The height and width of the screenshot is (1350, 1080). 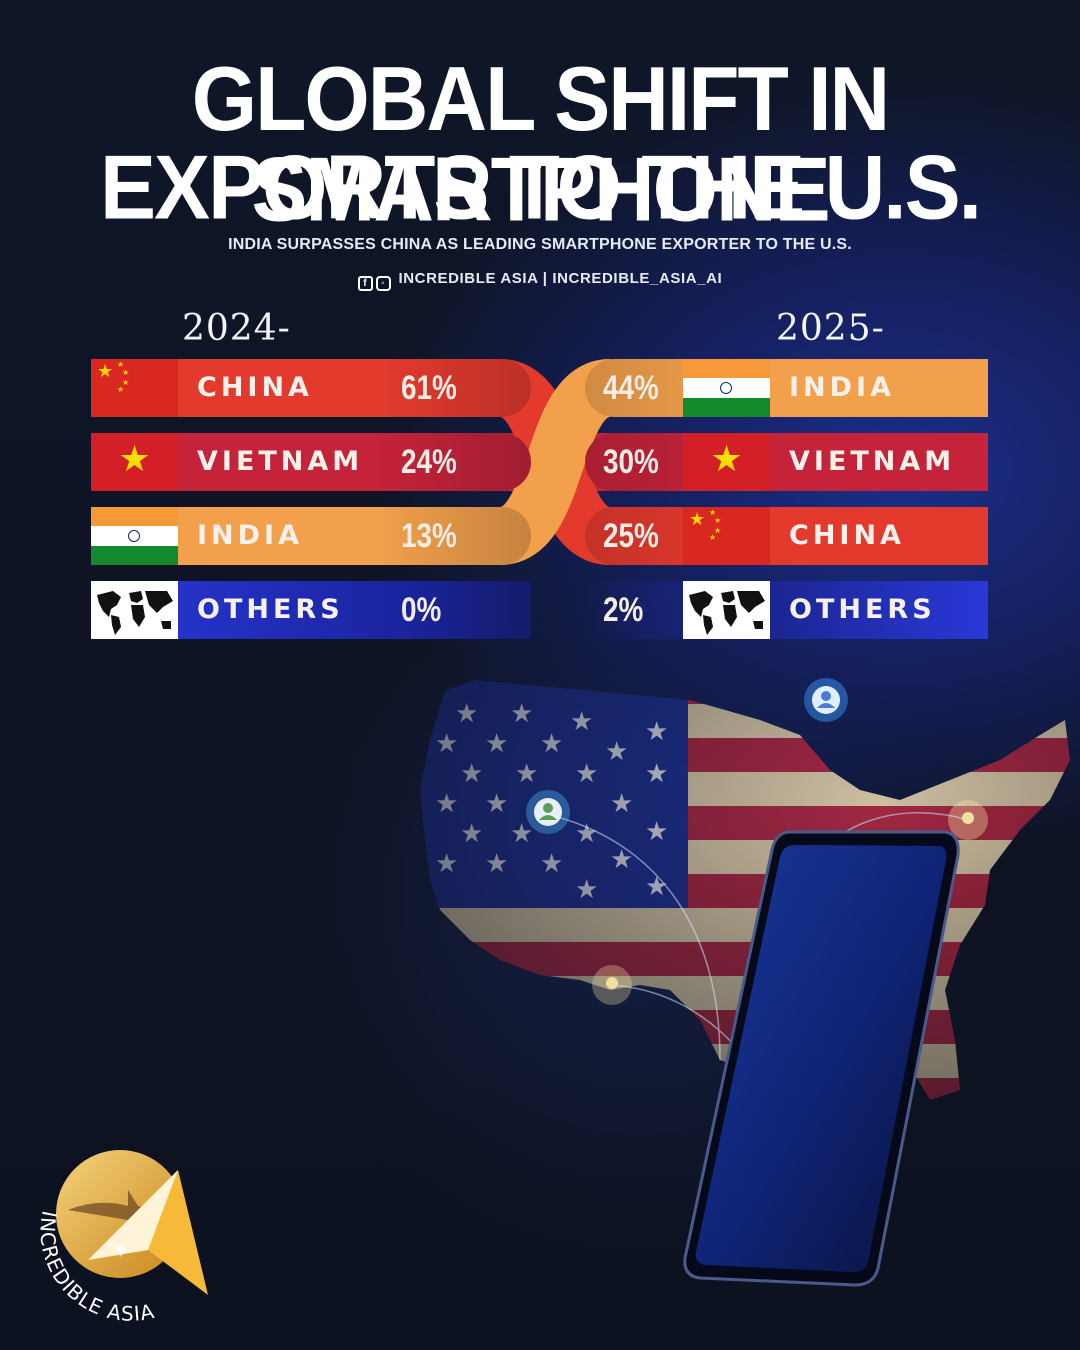 I want to click on year-label-2024: 2024-, so click(x=236, y=328).